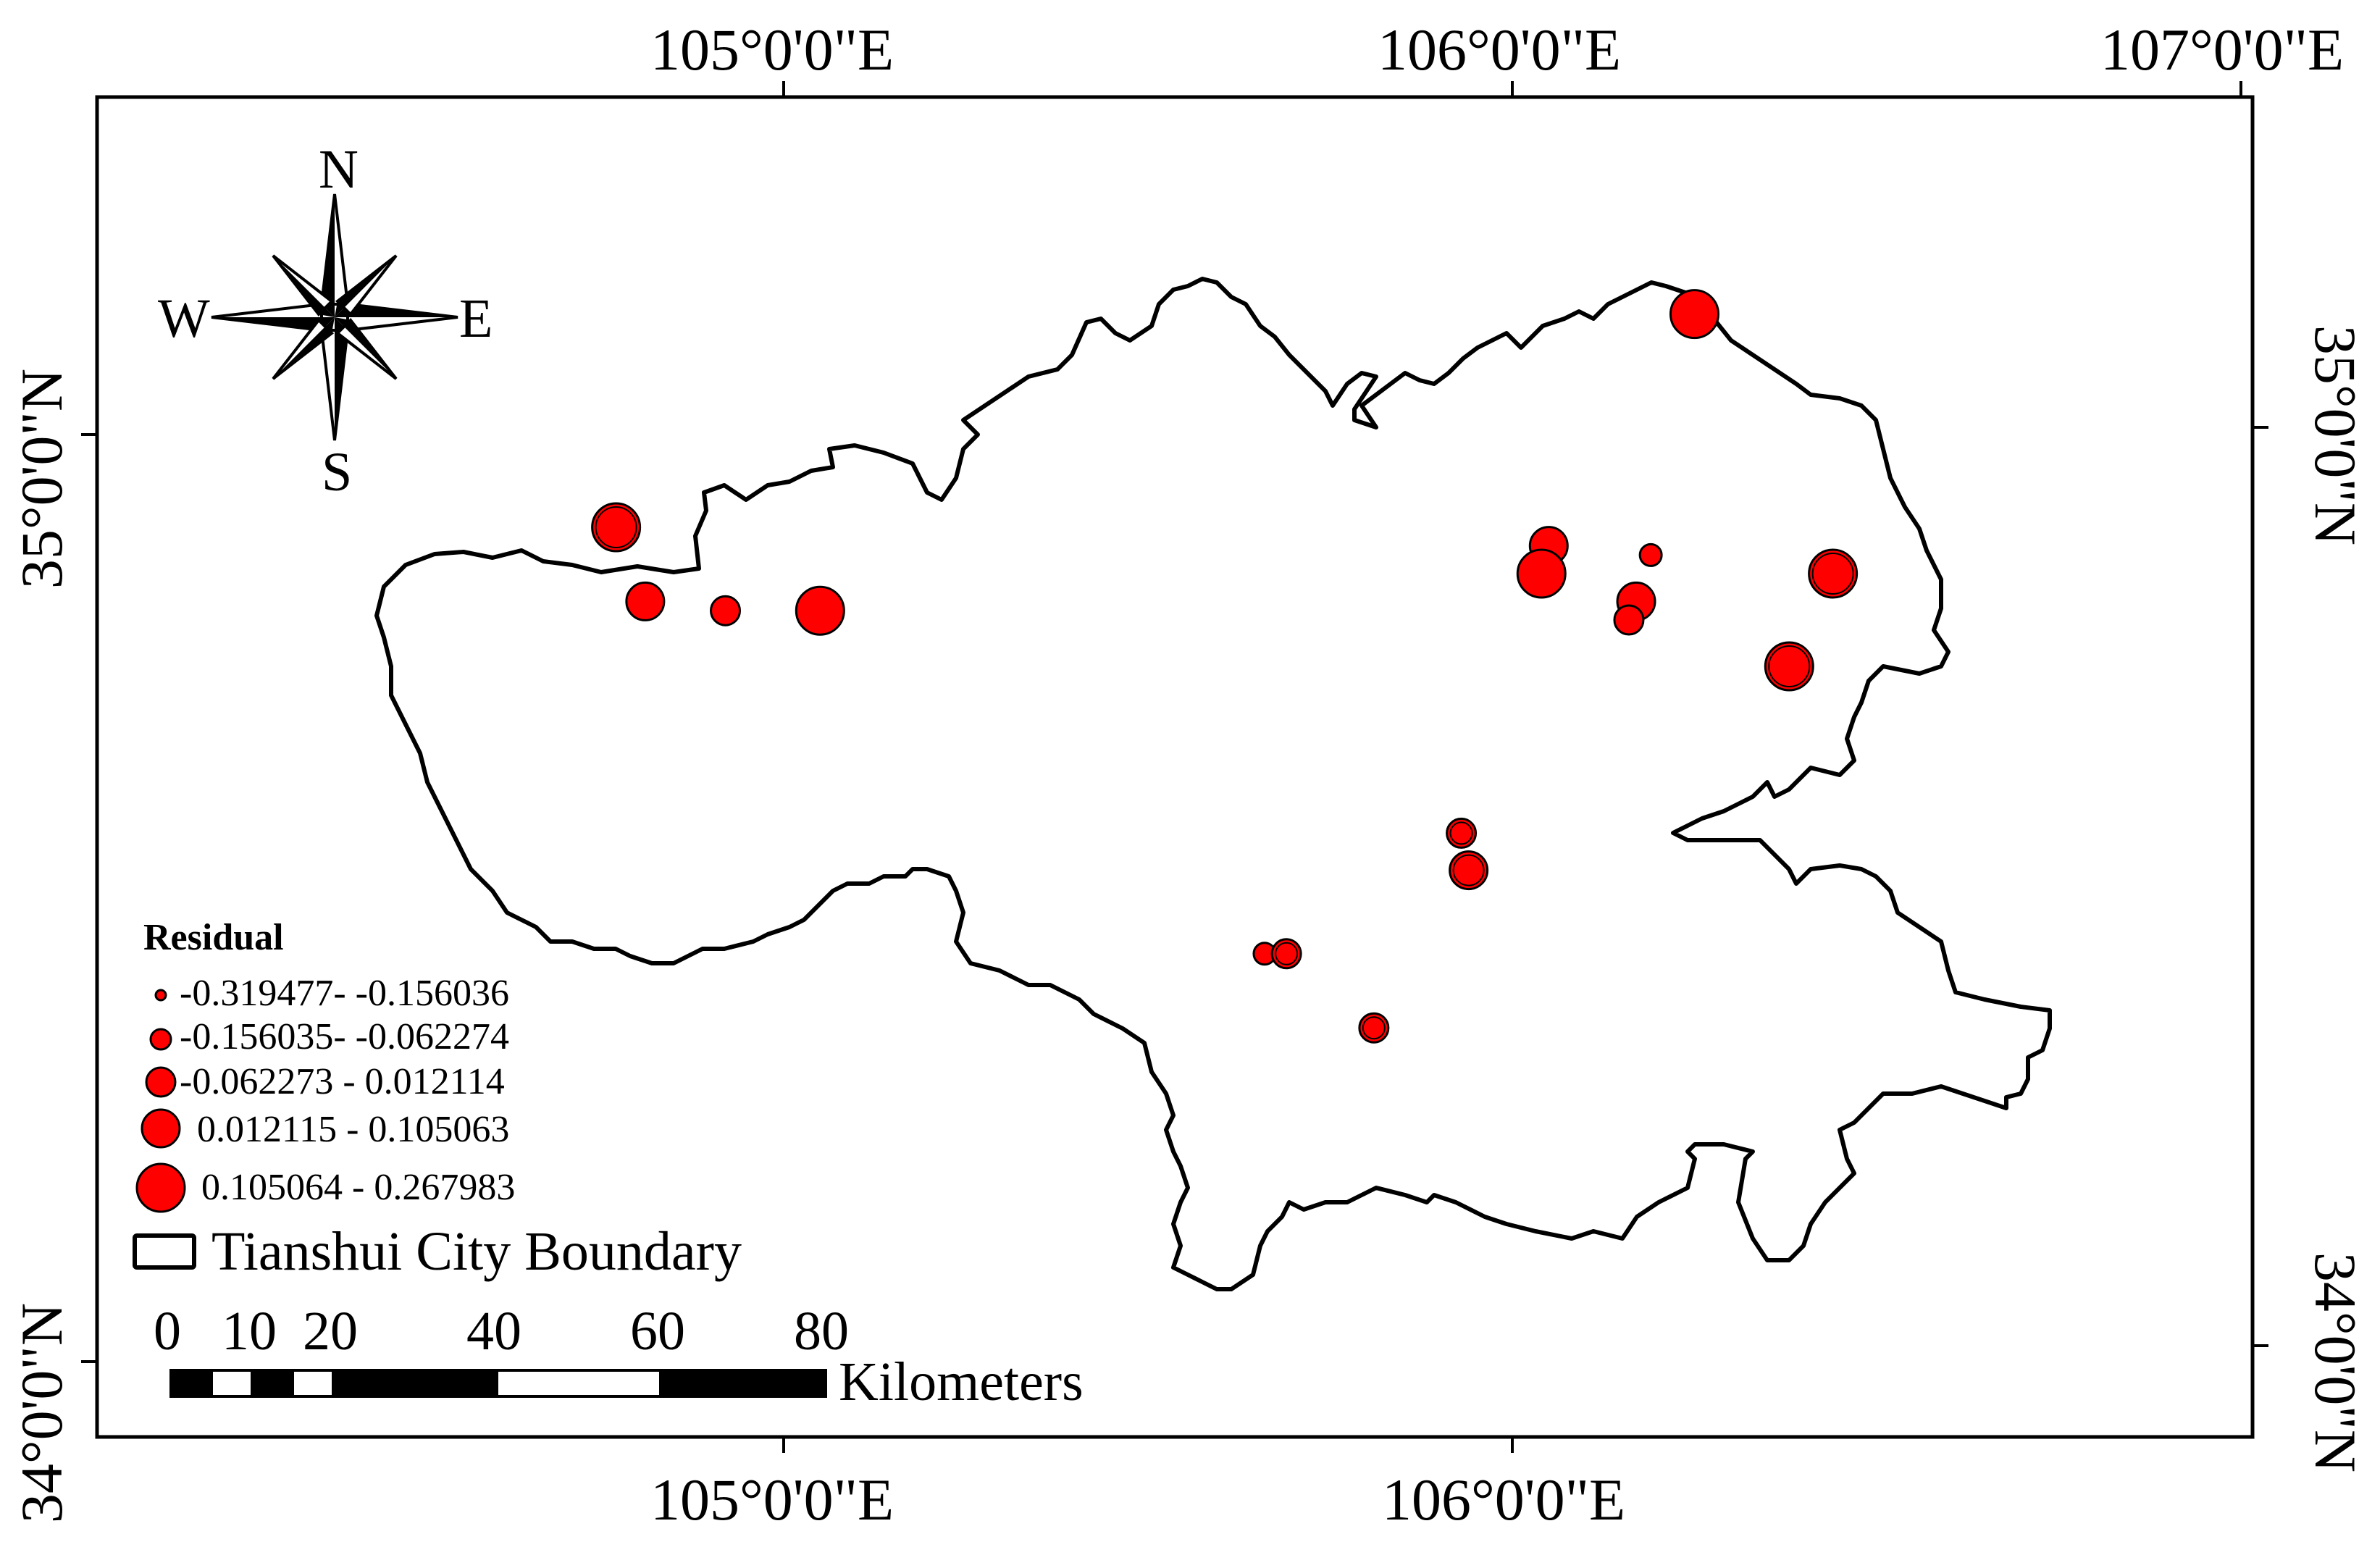  What do you see at coordinates (167, 1332) in the screenshot?
I see `scale-tick-0: 0` at bounding box center [167, 1332].